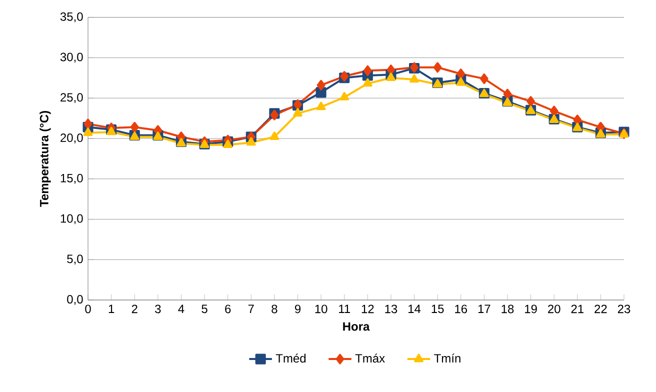  What do you see at coordinates (111, 308) in the screenshot?
I see `x-tick-label: 1` at bounding box center [111, 308].